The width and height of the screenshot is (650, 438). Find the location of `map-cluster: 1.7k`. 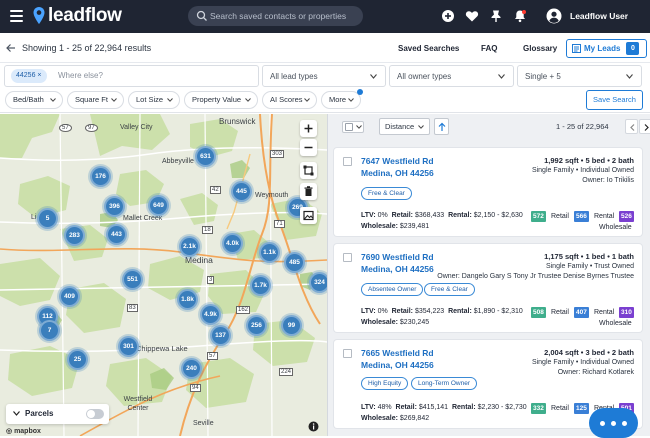

map-cluster: 1.7k is located at coordinates (260, 285).